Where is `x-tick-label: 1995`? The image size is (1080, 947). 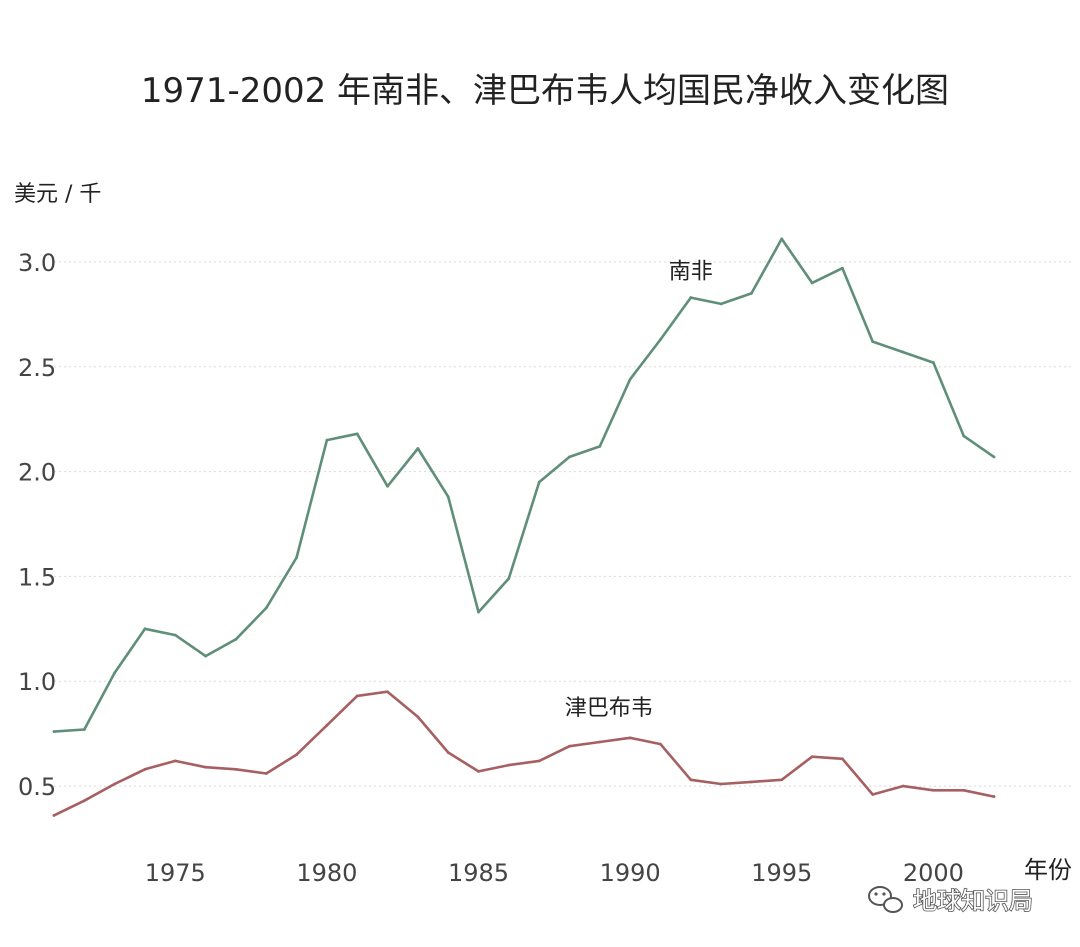 x-tick-label: 1995 is located at coordinates (781, 873).